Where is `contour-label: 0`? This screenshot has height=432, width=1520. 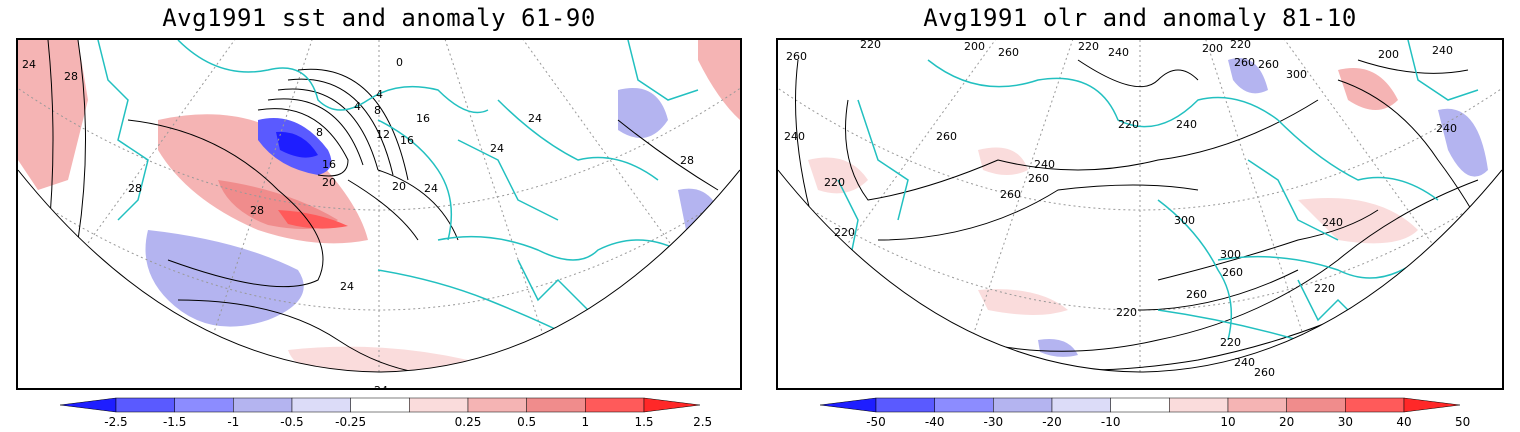
contour-label: 0 is located at coordinates (399, 62).